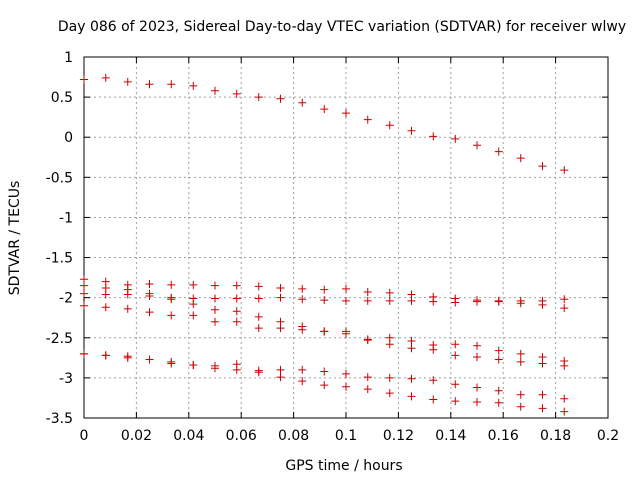 This screenshot has width=640, height=480. I want to click on x-tick-label: 0.02, so click(136, 436).